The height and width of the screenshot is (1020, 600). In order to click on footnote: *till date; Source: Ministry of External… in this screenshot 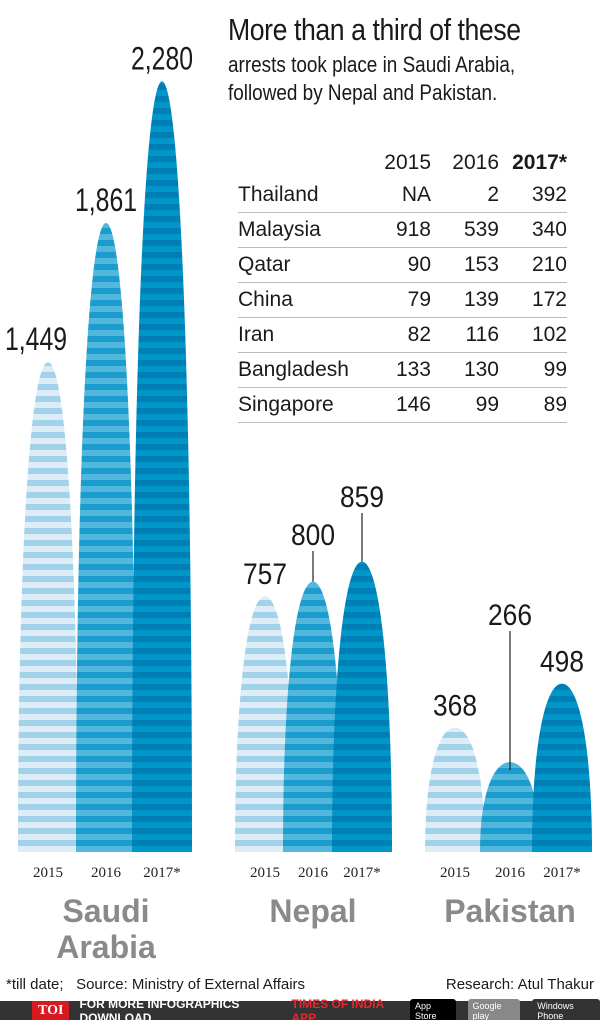, I will do `click(155, 984)`.